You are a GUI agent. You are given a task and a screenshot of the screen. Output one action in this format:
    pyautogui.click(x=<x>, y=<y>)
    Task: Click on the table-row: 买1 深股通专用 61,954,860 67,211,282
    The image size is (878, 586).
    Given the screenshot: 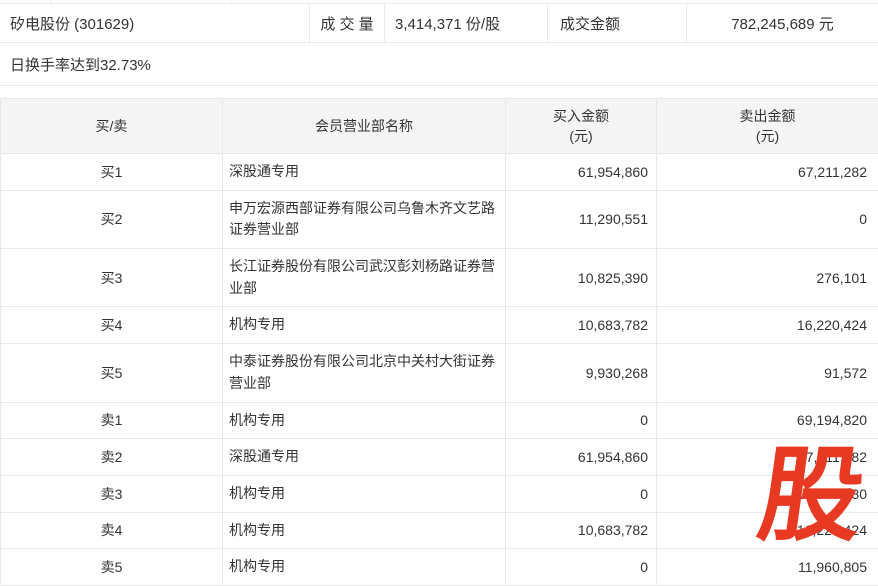 What is the action you would take?
    pyautogui.click(x=439, y=172)
    